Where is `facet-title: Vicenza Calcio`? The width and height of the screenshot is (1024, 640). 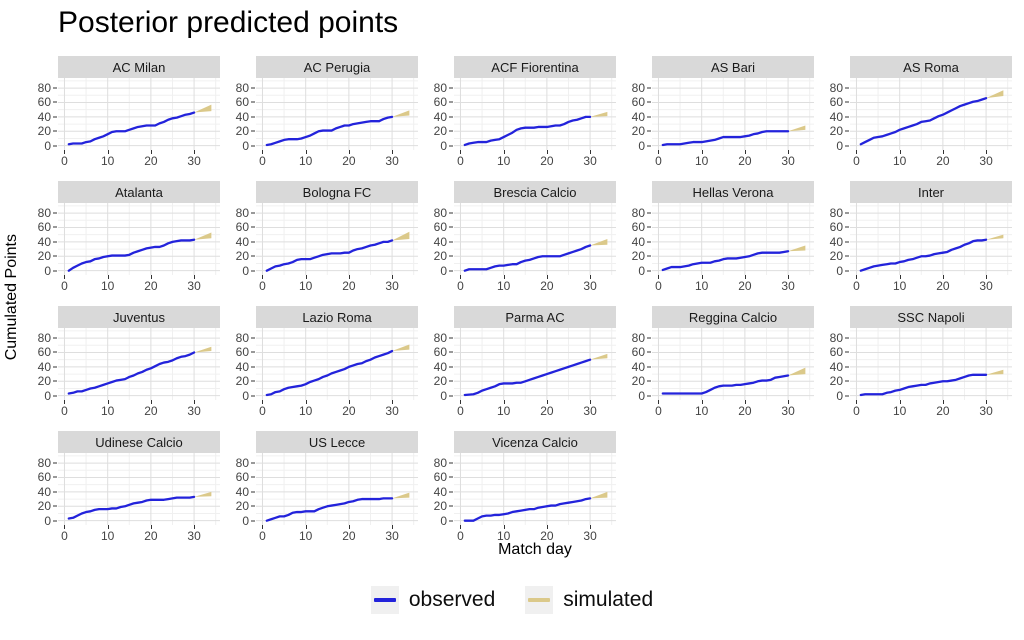 facet-title: Vicenza Calcio is located at coordinates (535, 442).